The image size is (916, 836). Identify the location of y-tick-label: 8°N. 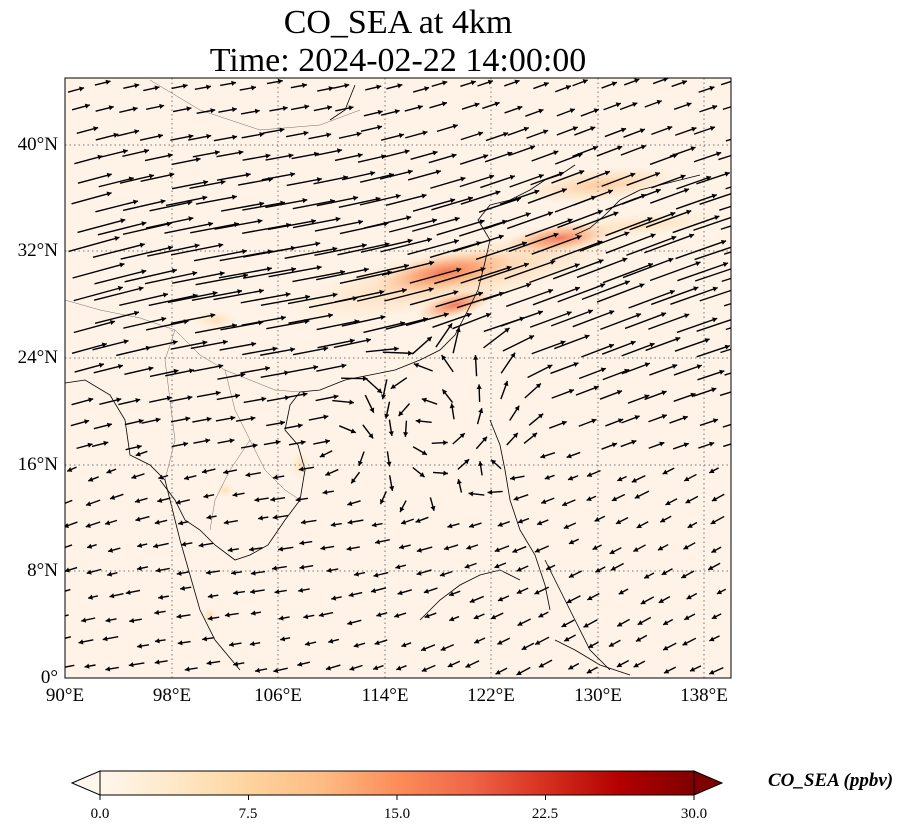
(42, 570).